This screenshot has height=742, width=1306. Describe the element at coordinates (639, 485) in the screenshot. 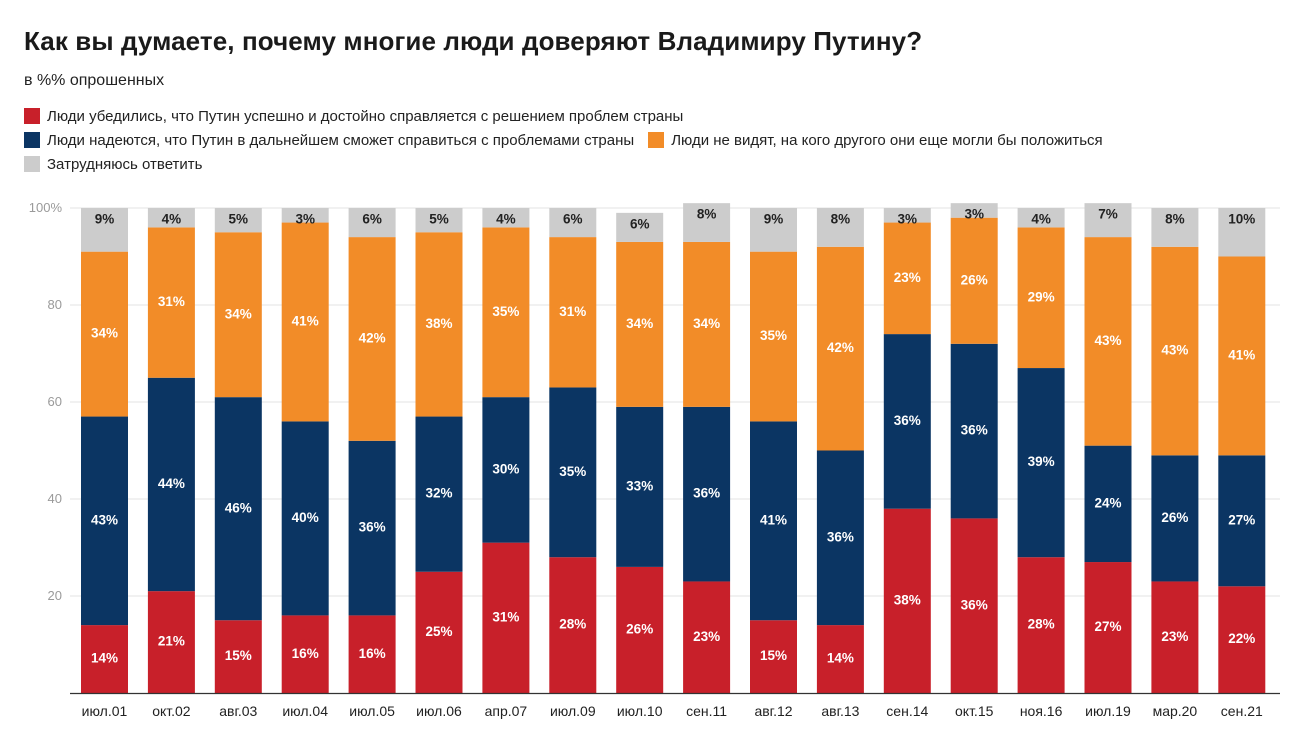

I see `data-label: 33%` at that location.